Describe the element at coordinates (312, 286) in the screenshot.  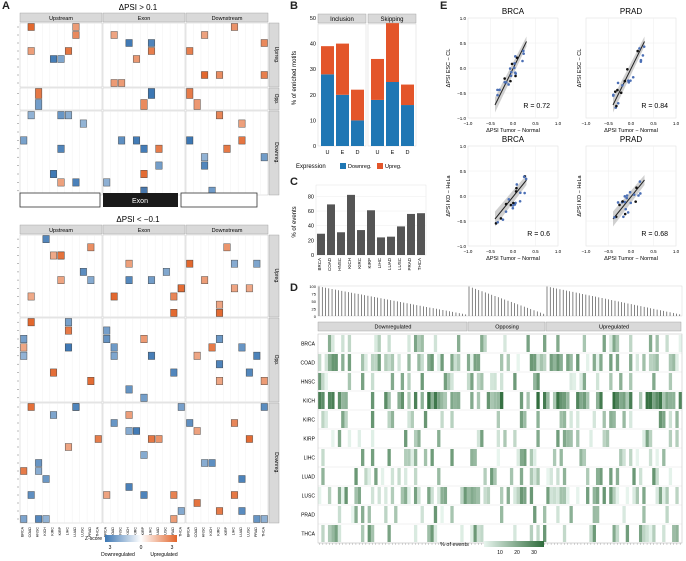
I see `panel-d-top-ytick: 100` at that location.